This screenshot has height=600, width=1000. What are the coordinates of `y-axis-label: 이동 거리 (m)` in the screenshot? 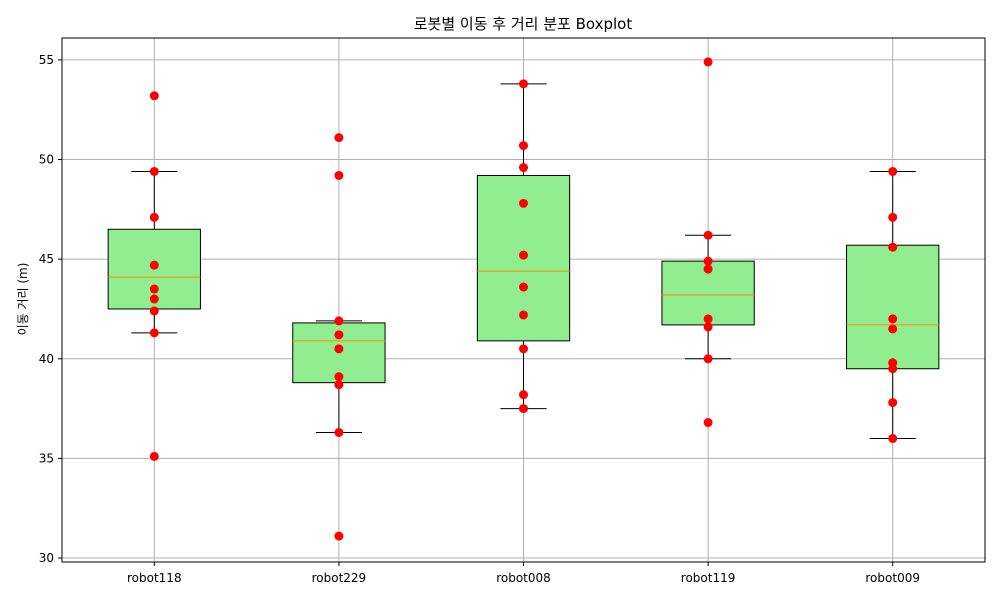 It's located at (23, 299).